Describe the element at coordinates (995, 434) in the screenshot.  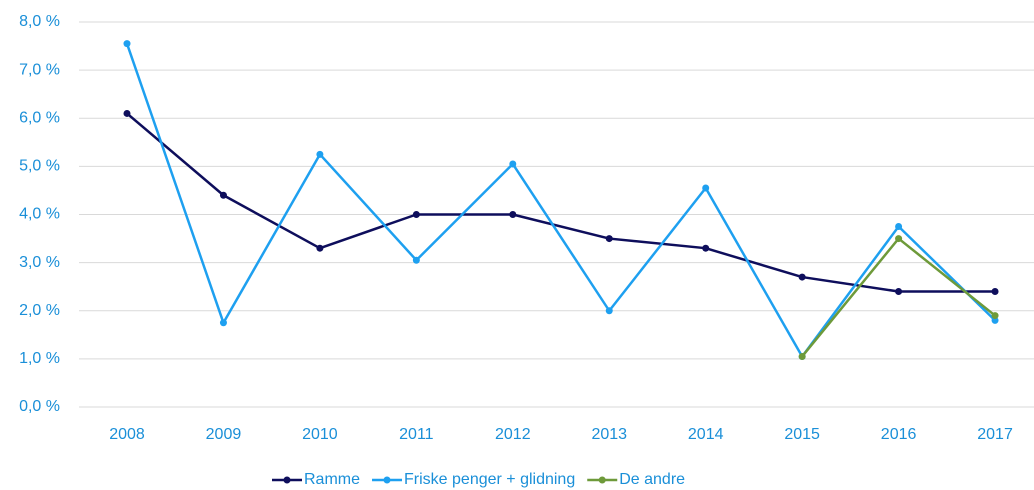
I see `x-tick-label: 2017` at that location.